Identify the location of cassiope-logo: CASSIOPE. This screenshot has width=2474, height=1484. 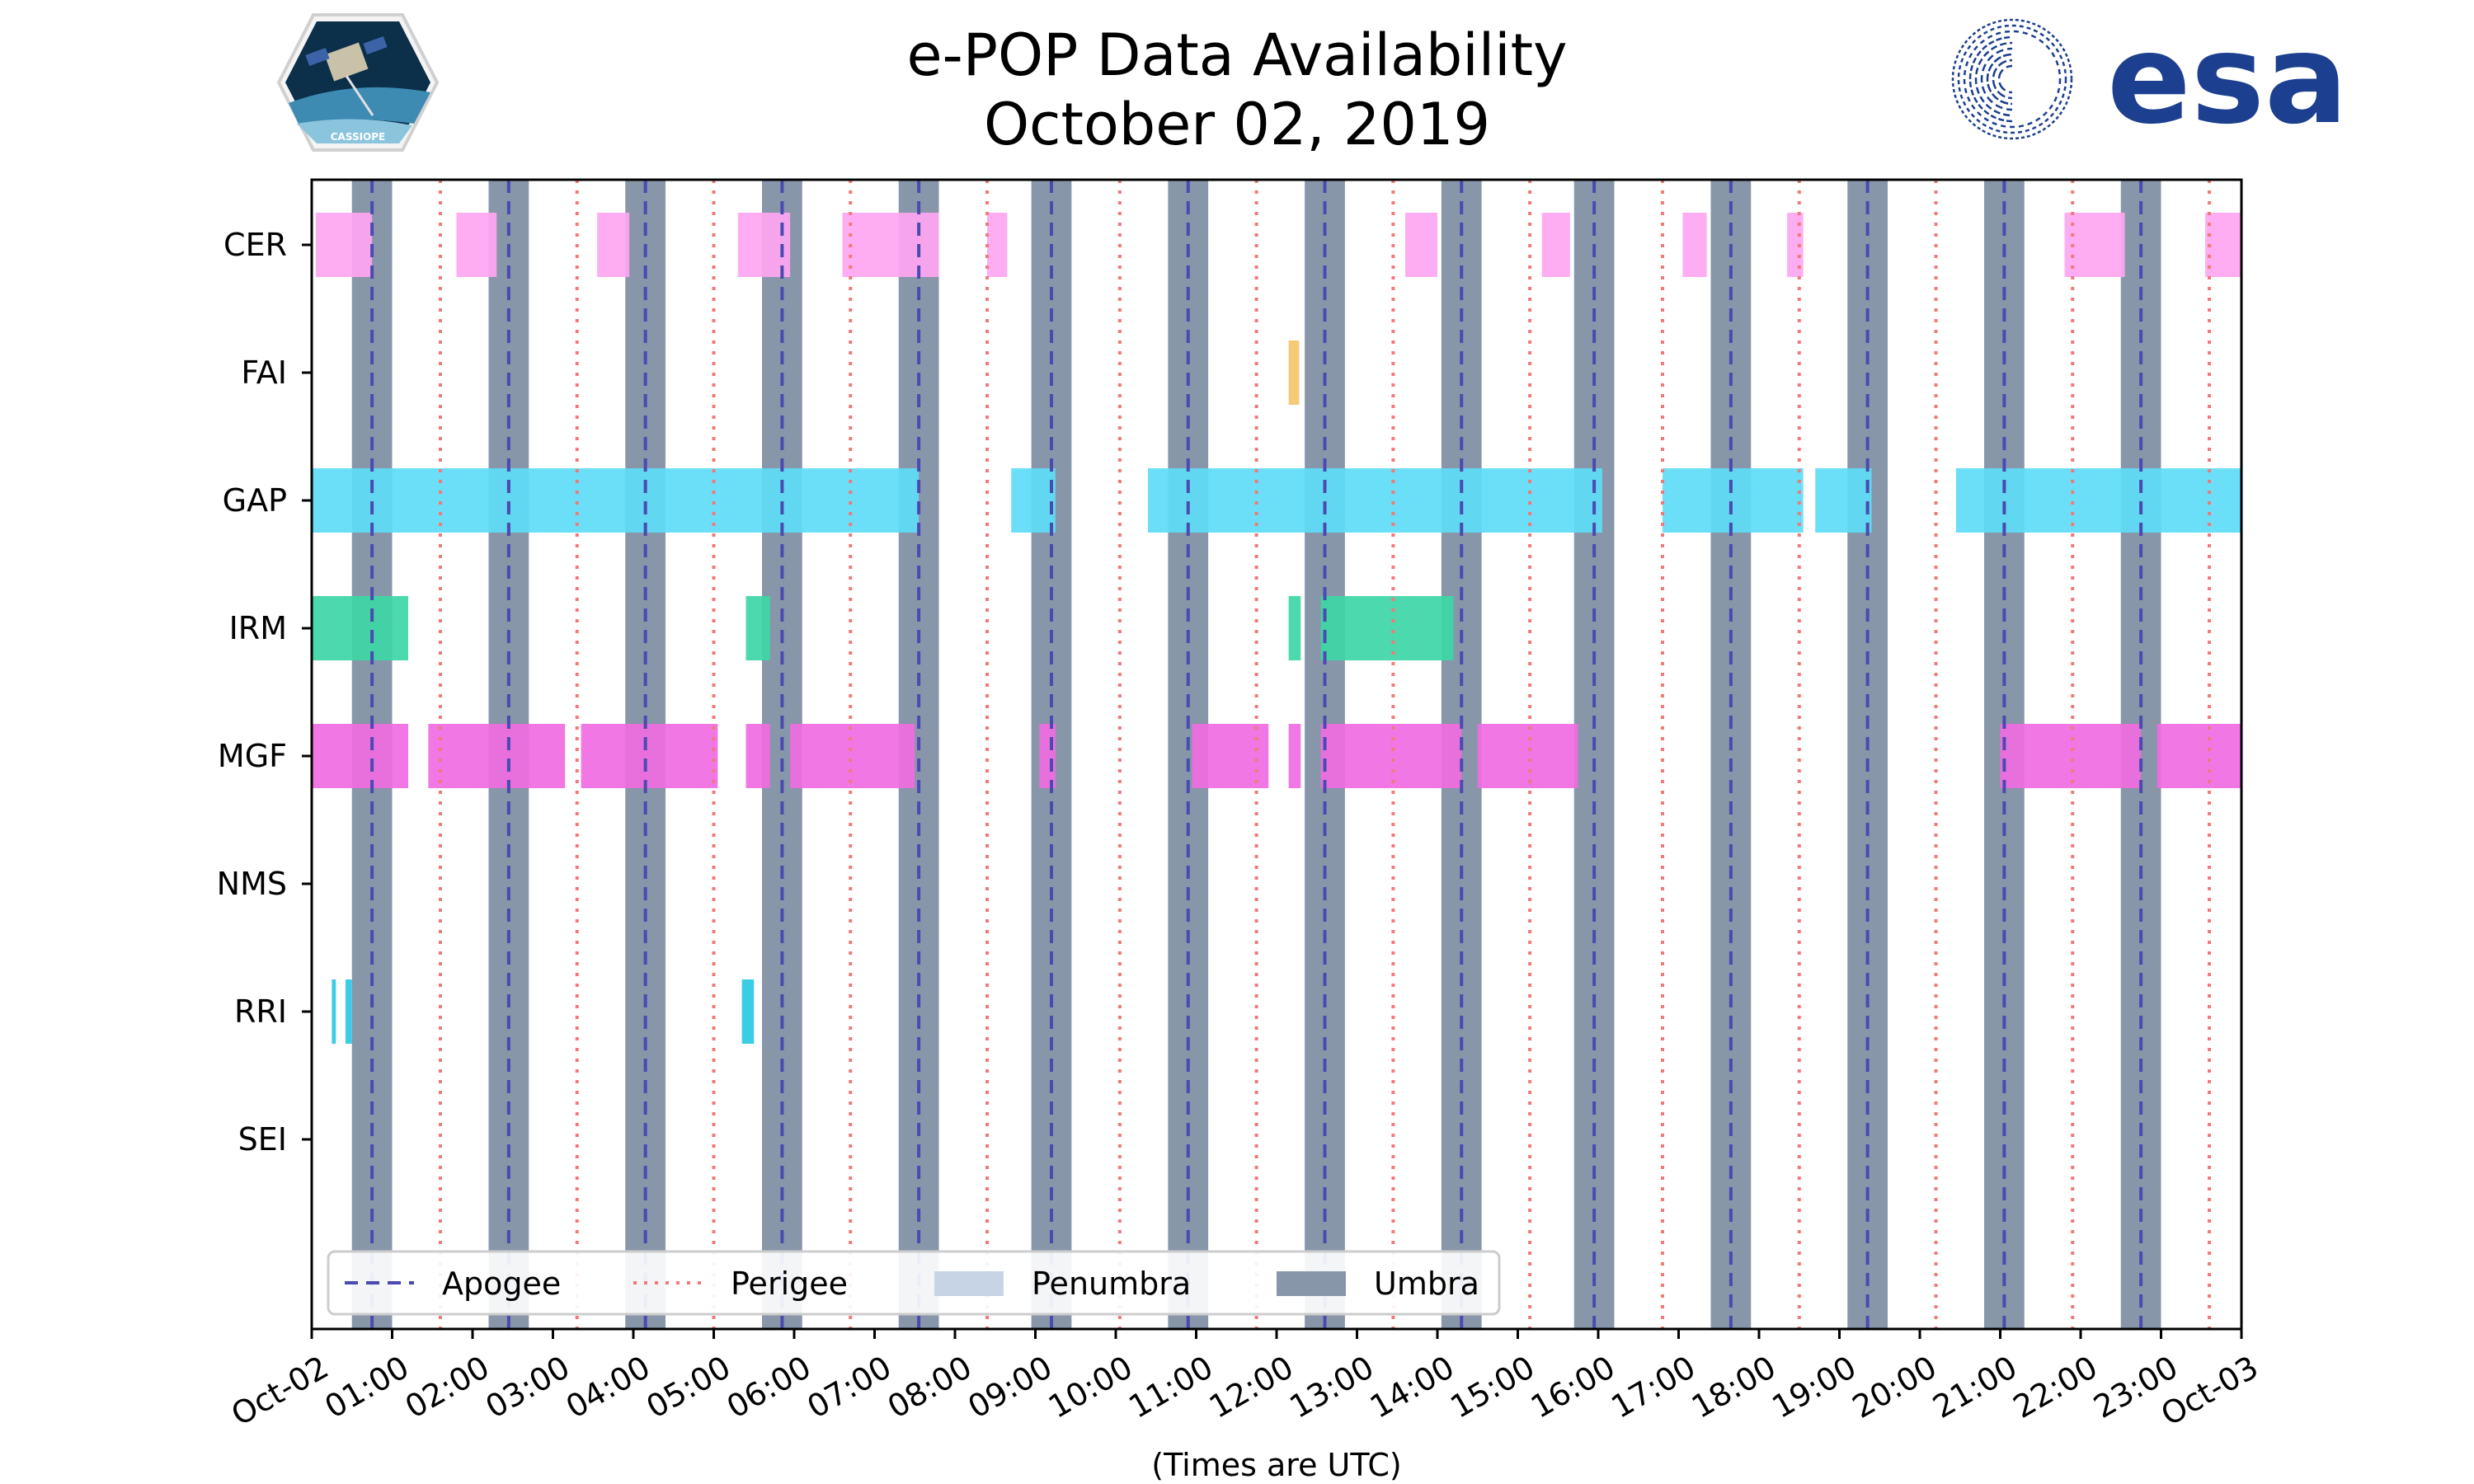
(358, 82).